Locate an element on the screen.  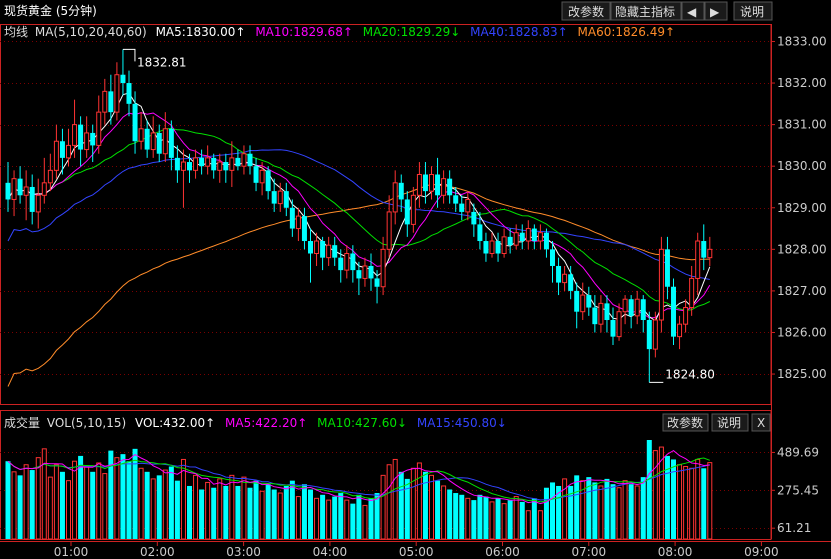
volume-modify-params-label: 改参数 is located at coordinates (685, 422).